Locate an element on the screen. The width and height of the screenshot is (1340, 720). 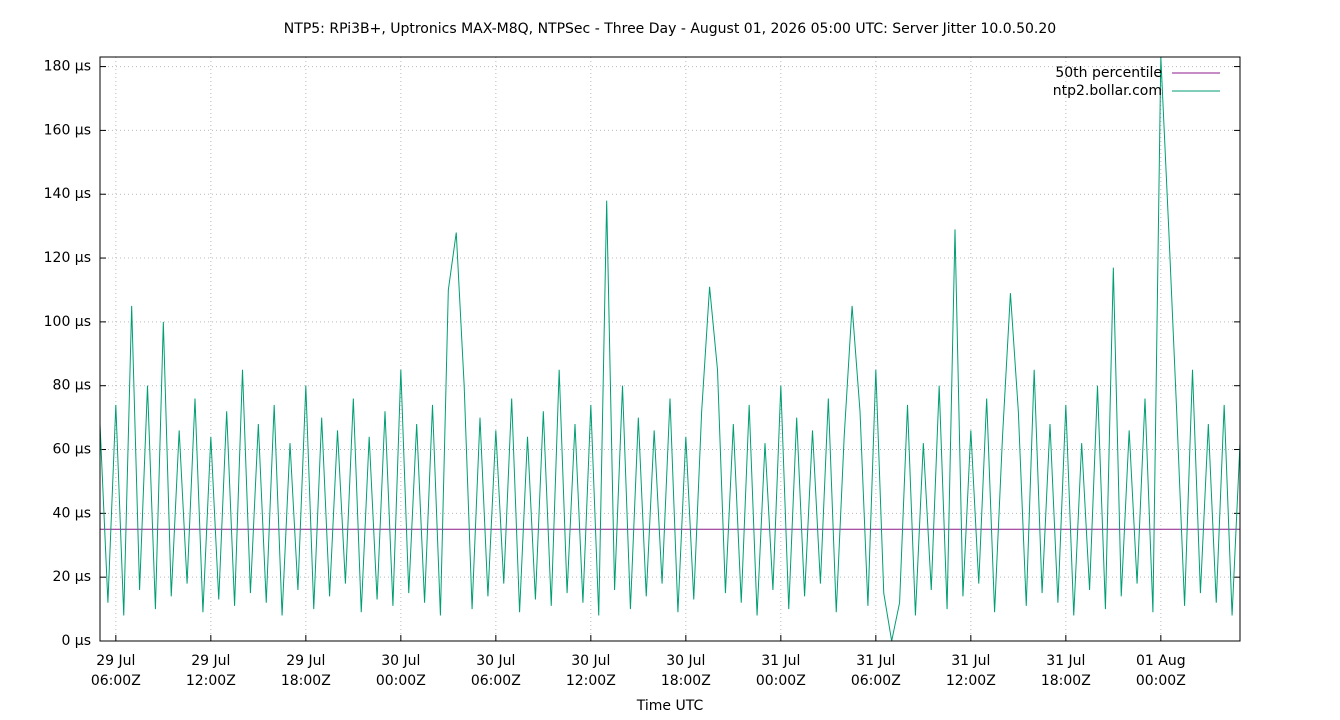
y-tick-label: 60 µs is located at coordinates (72, 450).